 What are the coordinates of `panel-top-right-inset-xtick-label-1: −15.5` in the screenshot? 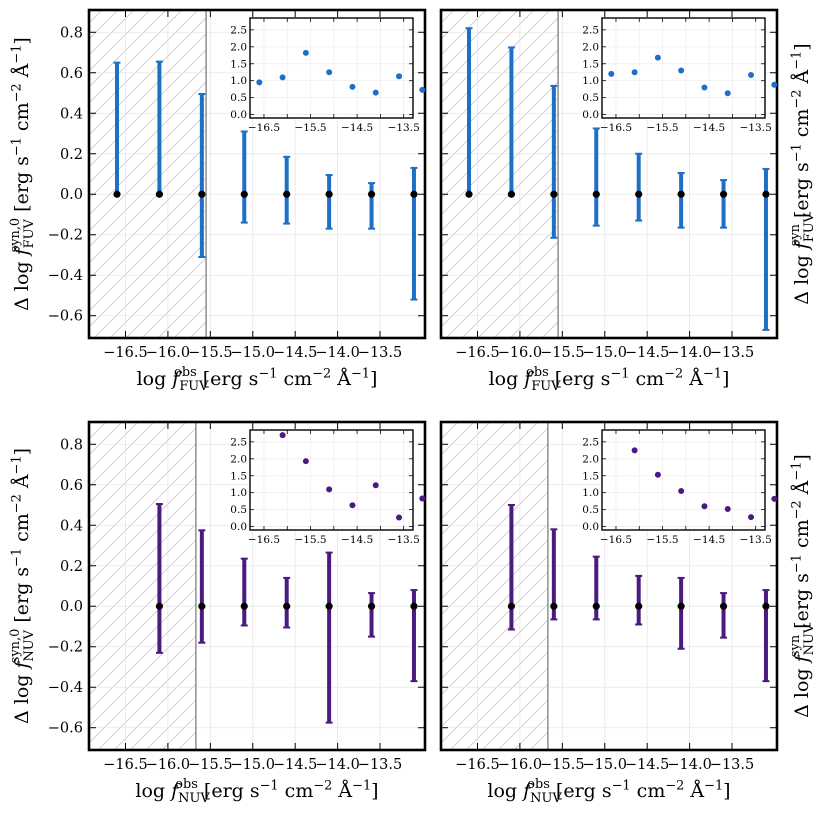 It's located at (662, 128).